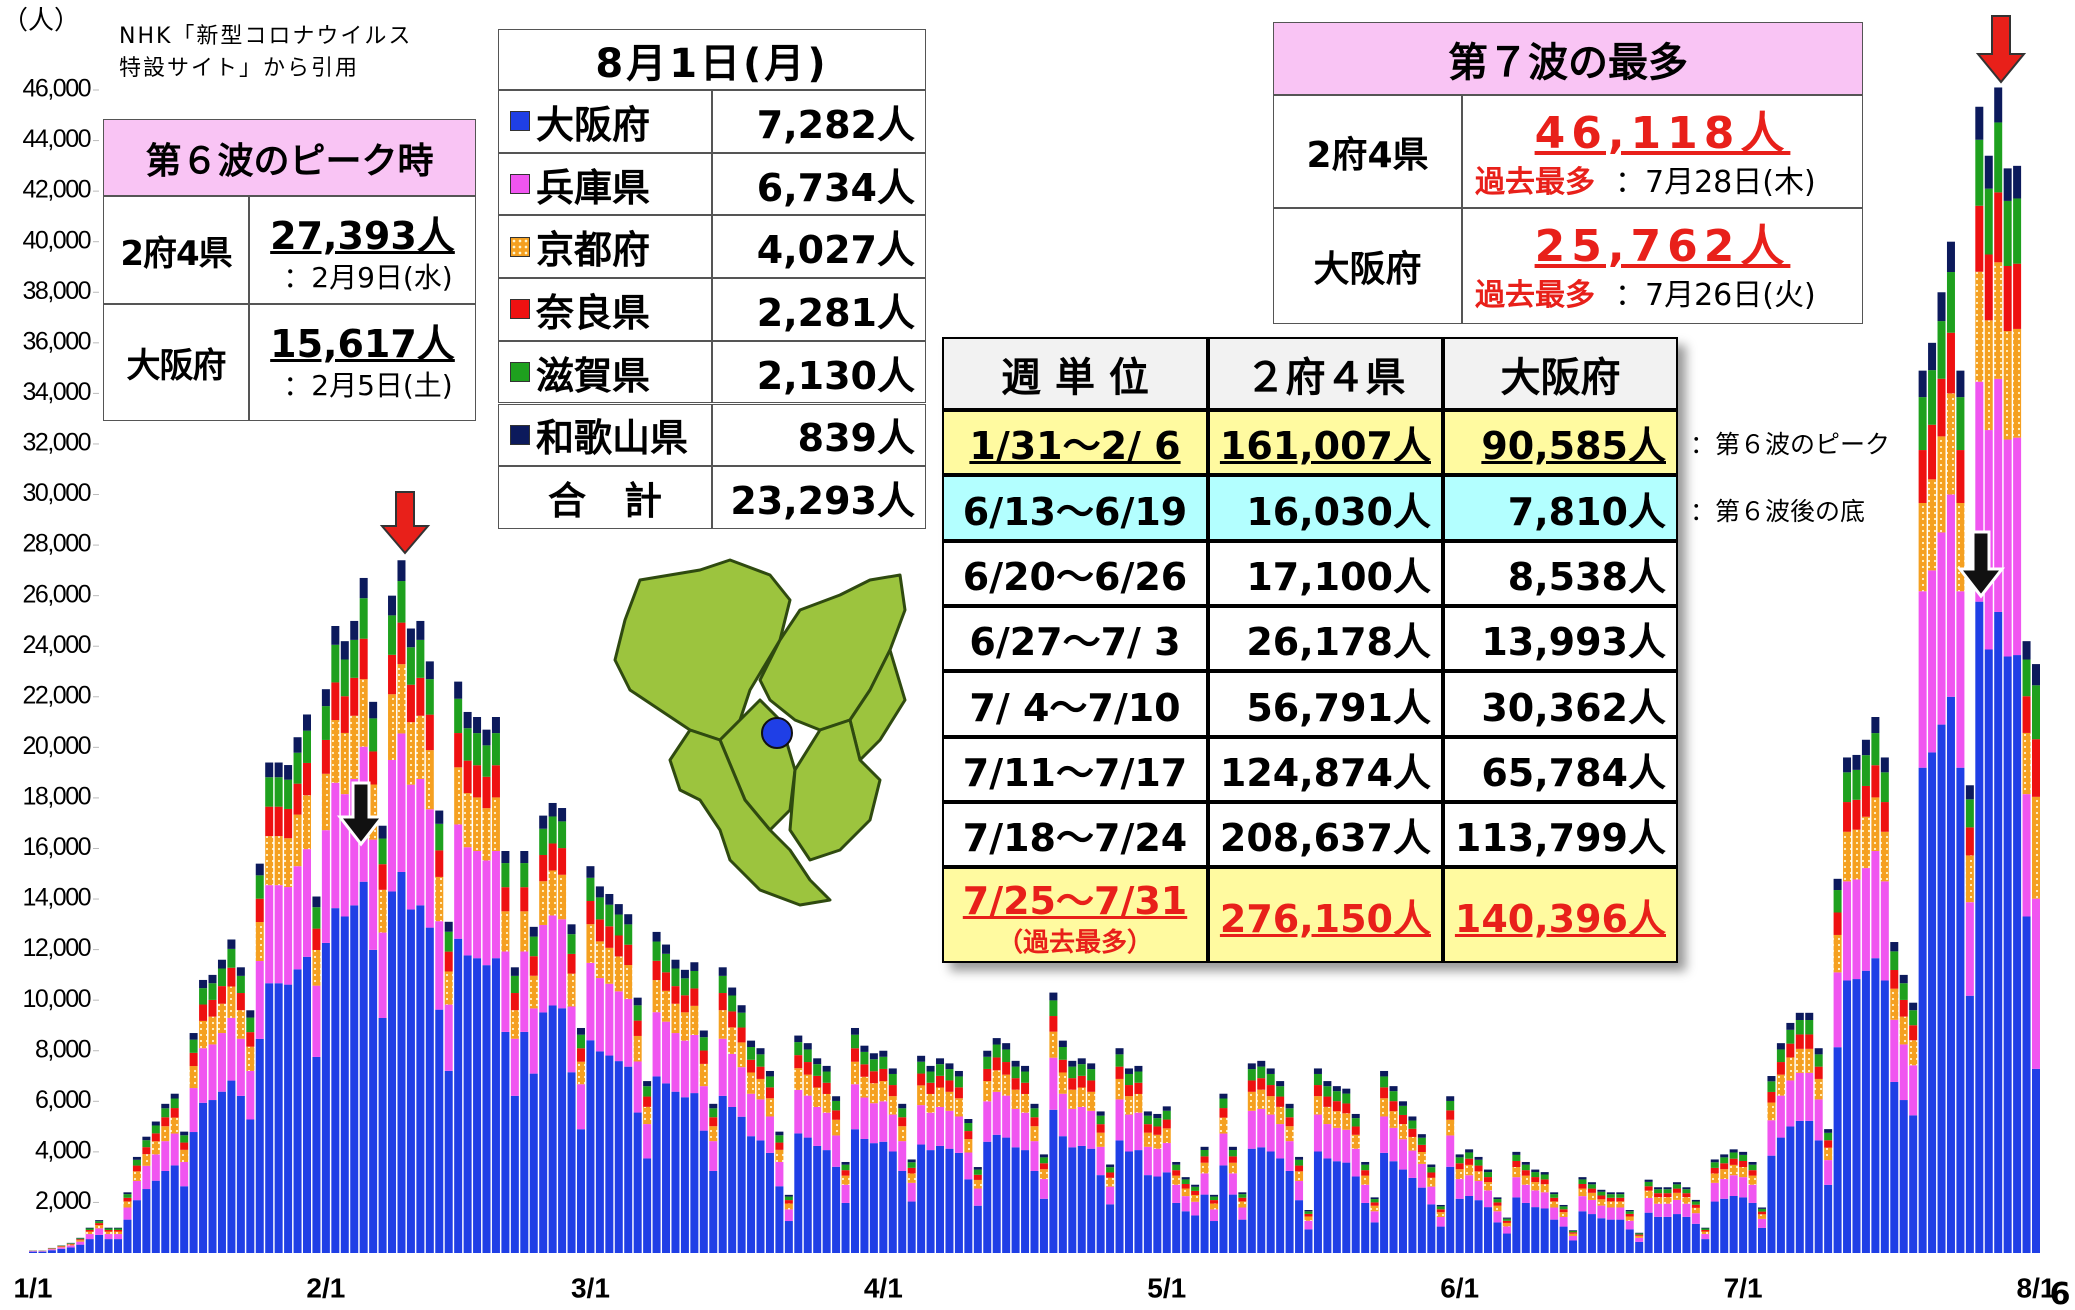 This screenshot has width=2075, height=1310. Describe the element at coordinates (1715, 295) in the screenshot. I see `date: ：7月26日(火)` at that location.